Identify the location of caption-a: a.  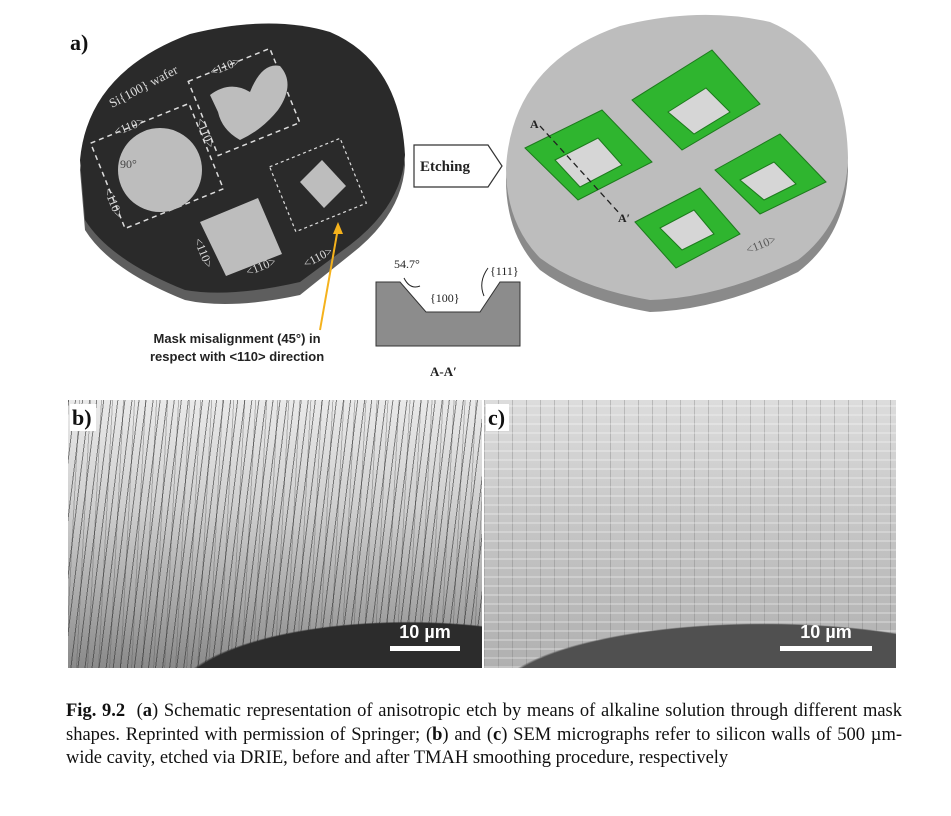
(147, 711).